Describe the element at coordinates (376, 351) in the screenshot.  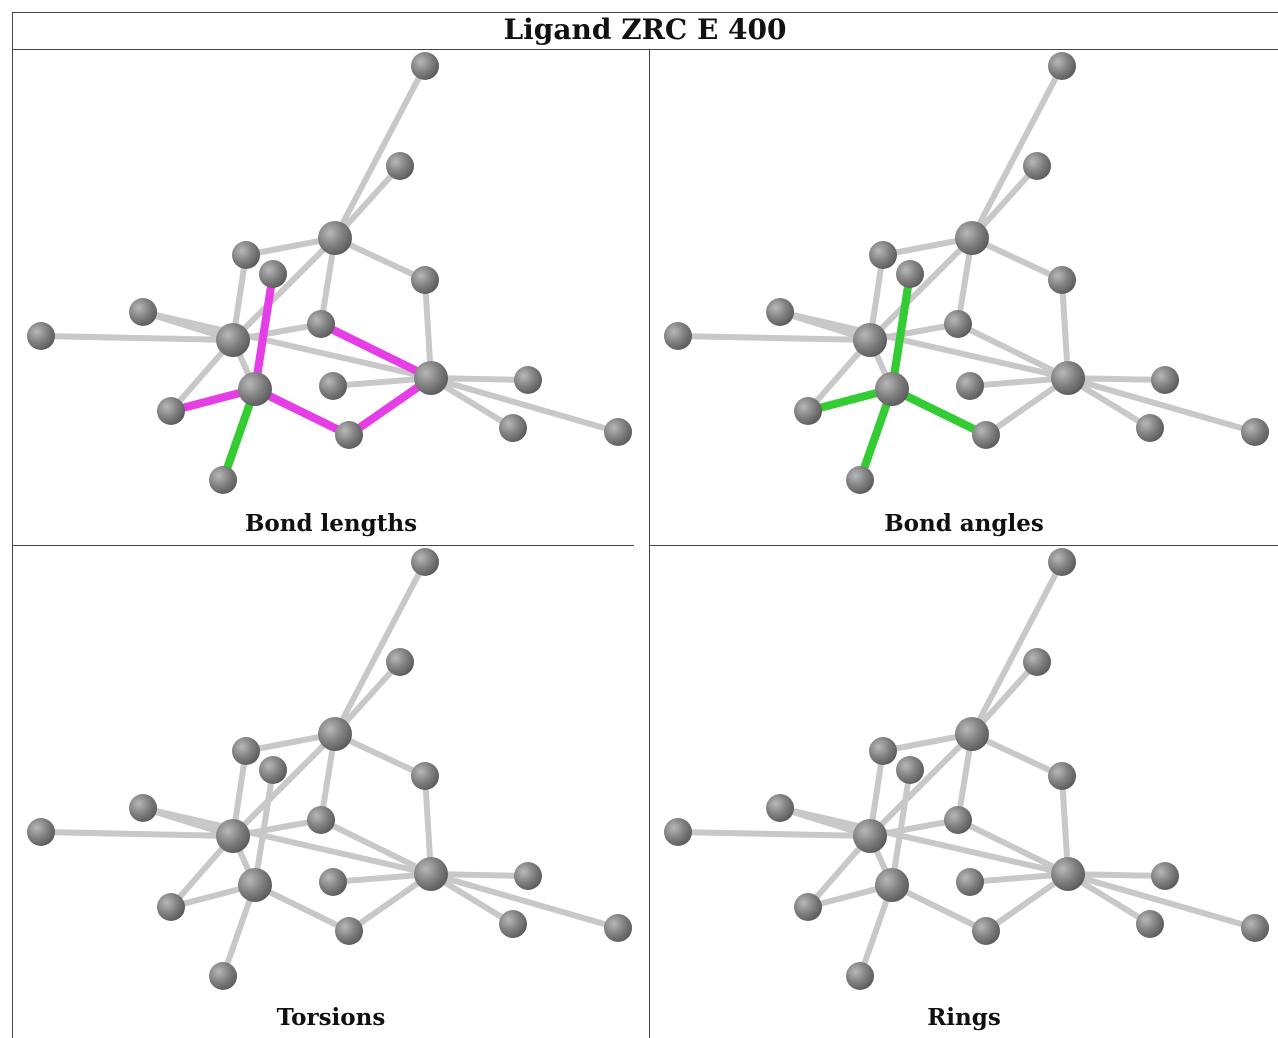
I see `highlighted-bond-overlay-j-l` at that location.